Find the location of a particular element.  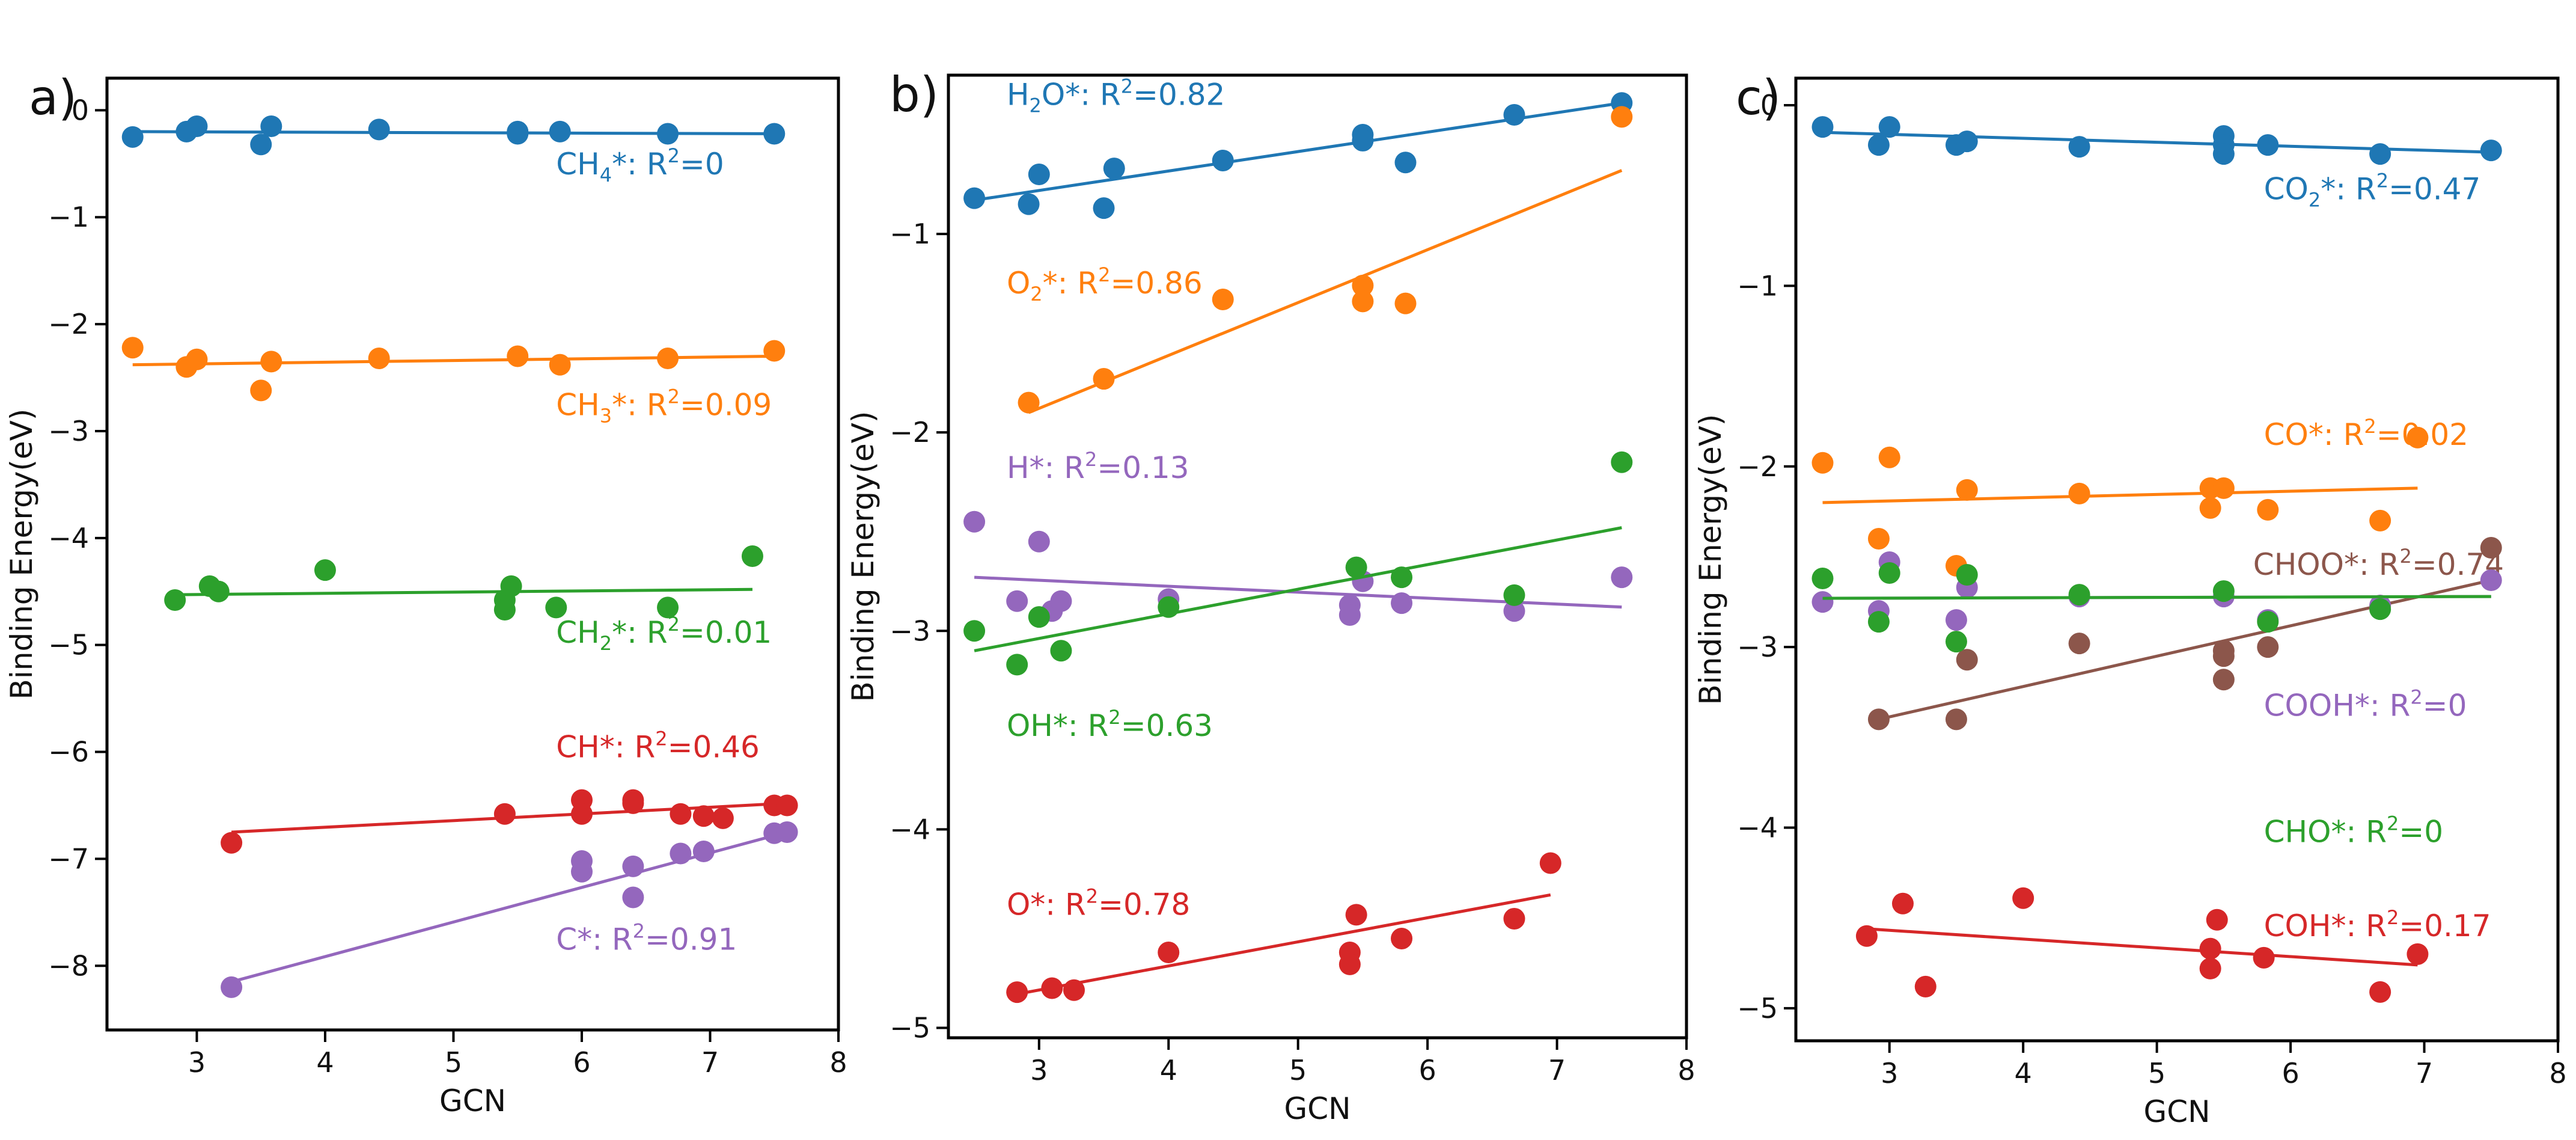

series-ch4: CH4*: R2=0 is located at coordinates (453, 150).